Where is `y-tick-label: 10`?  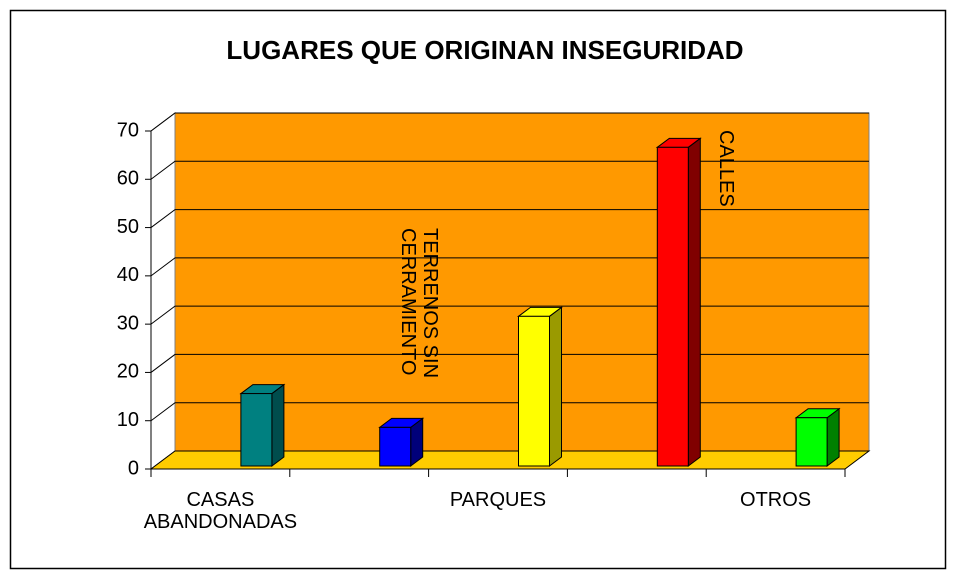
y-tick-label: 10 is located at coordinates (128, 420).